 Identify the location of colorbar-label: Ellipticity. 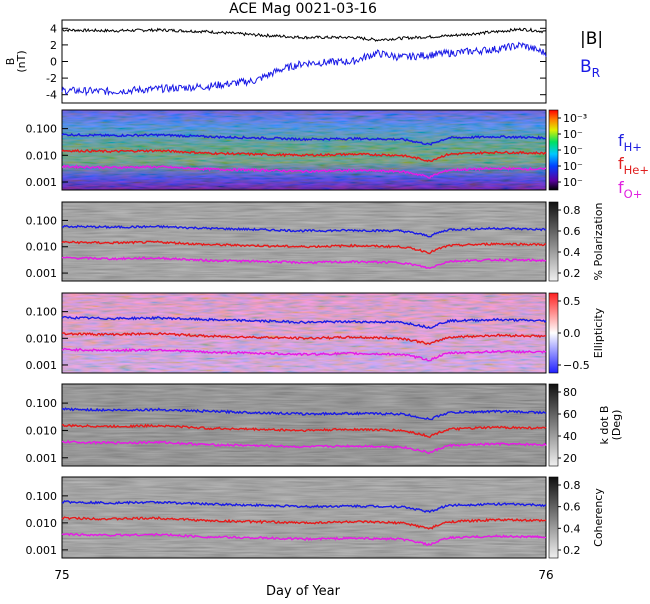
(598, 332).